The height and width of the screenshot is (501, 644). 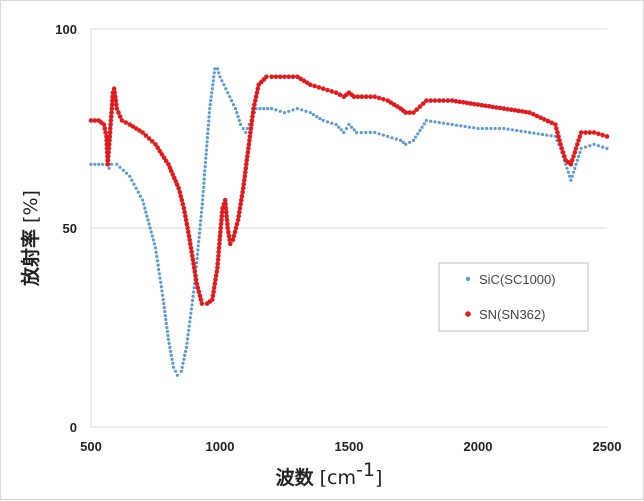 What do you see at coordinates (91, 446) in the screenshot?
I see `x-tick-label: 500` at bounding box center [91, 446].